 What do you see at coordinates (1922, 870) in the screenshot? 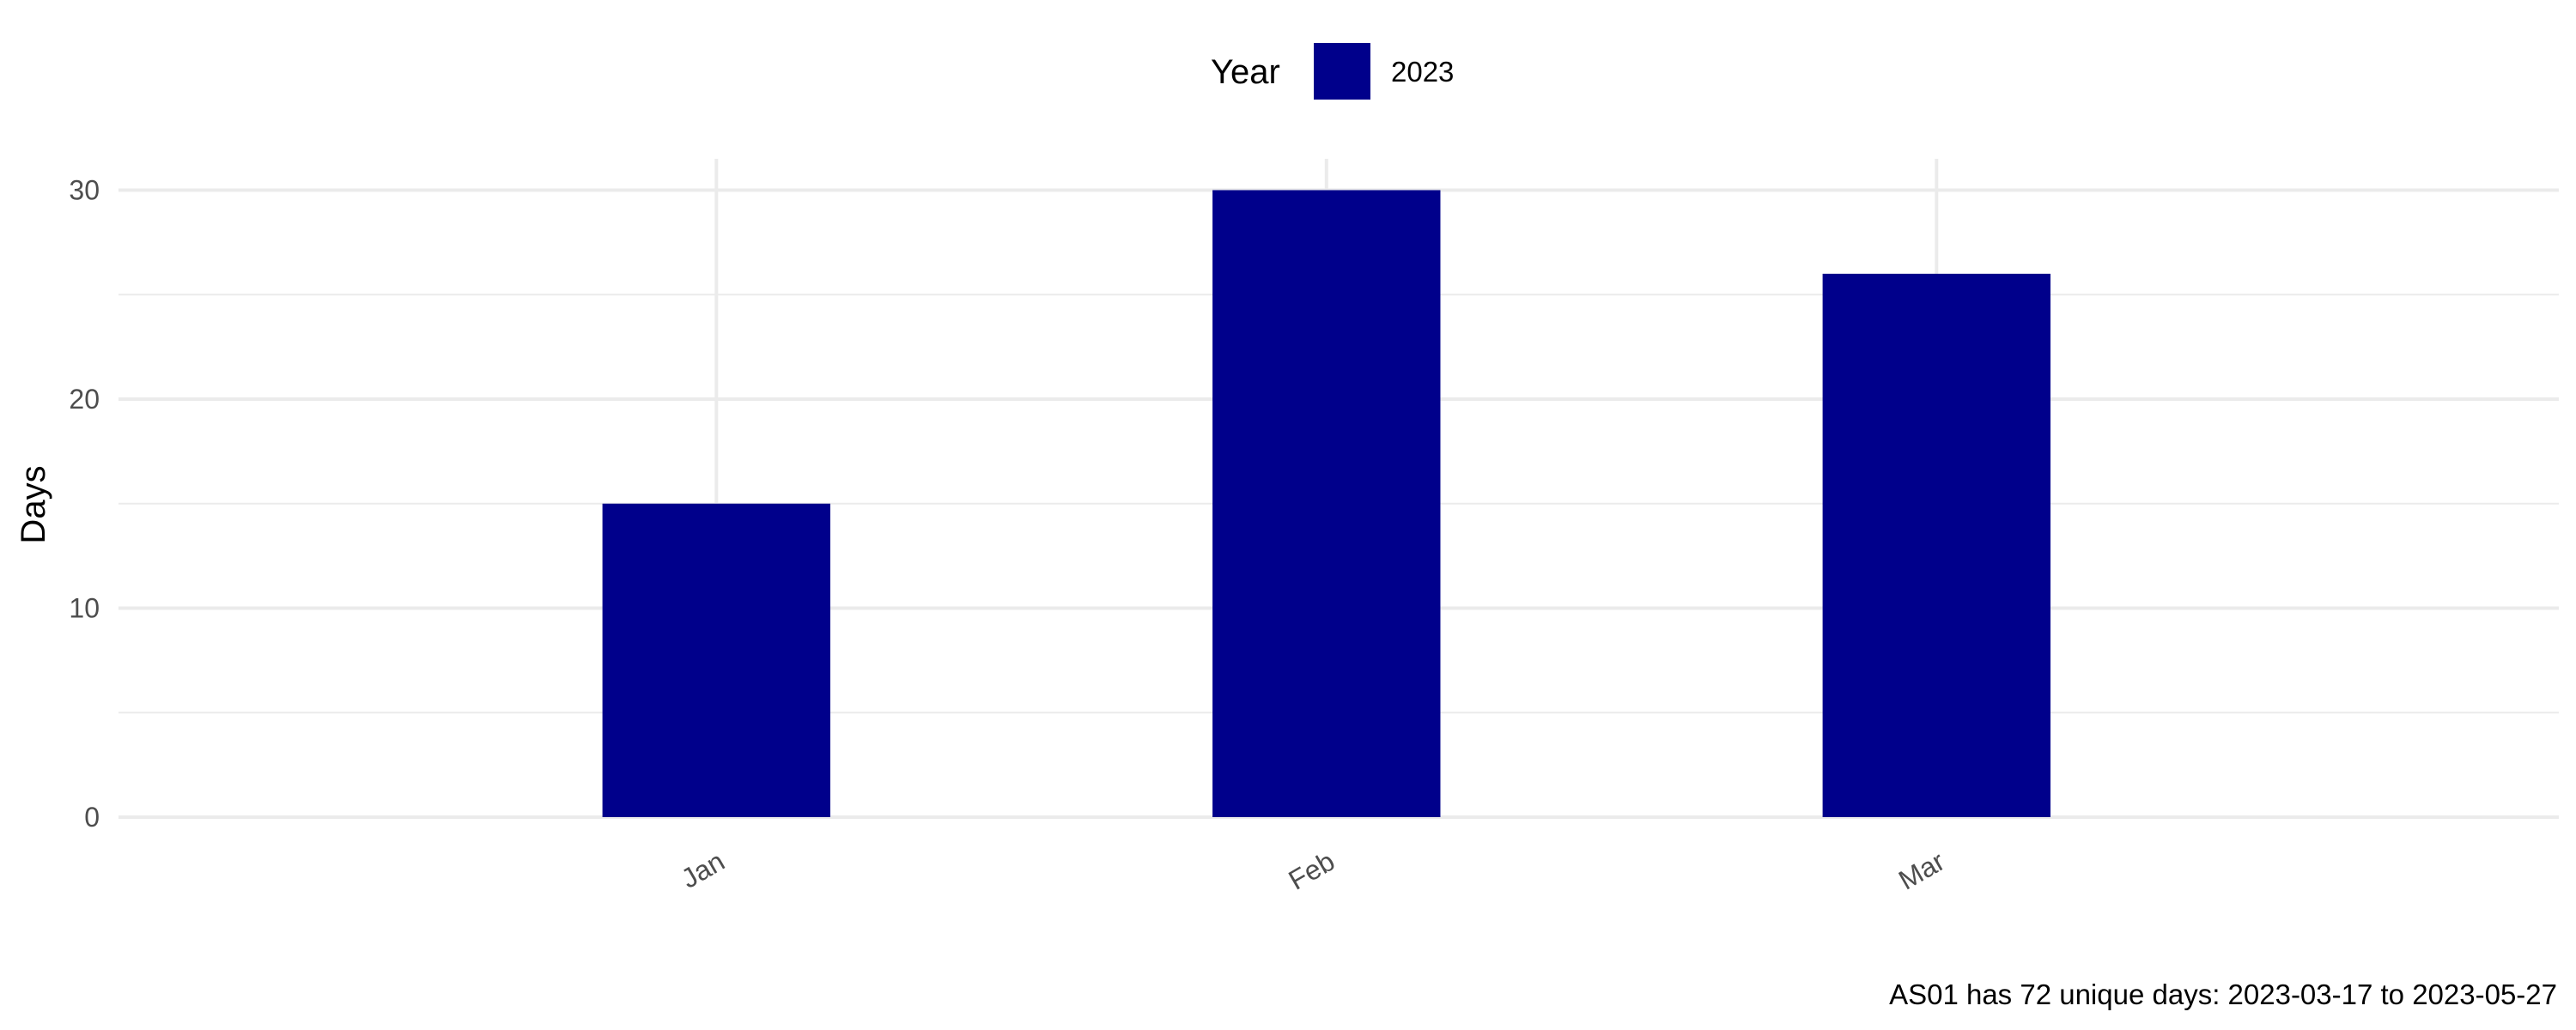
I see `x-tick-label-mar: Mar` at bounding box center [1922, 870].